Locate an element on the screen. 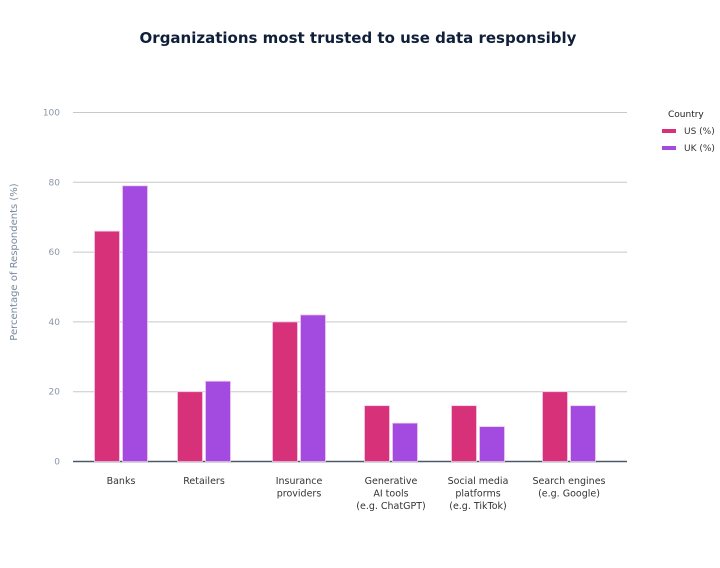  legend: Country US (%) UK (%) is located at coordinates (688, 132).